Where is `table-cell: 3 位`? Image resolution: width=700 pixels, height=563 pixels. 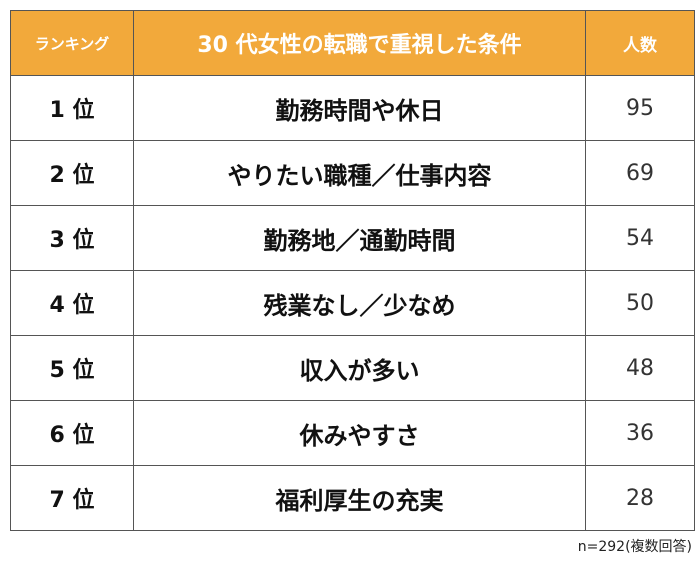 table-cell: 3 位 is located at coordinates (72, 238).